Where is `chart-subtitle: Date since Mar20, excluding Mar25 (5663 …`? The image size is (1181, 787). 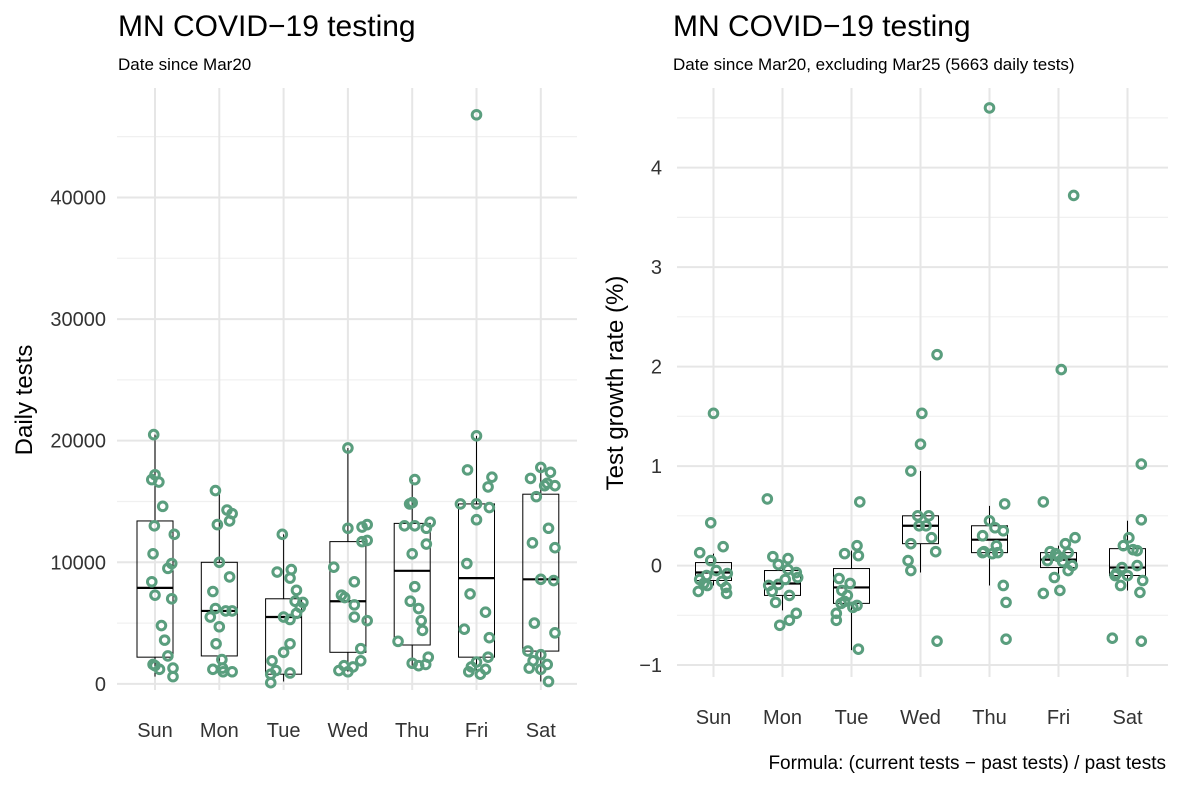 chart-subtitle: Date since Mar20, excluding Mar25 (5663 … is located at coordinates (874, 64).